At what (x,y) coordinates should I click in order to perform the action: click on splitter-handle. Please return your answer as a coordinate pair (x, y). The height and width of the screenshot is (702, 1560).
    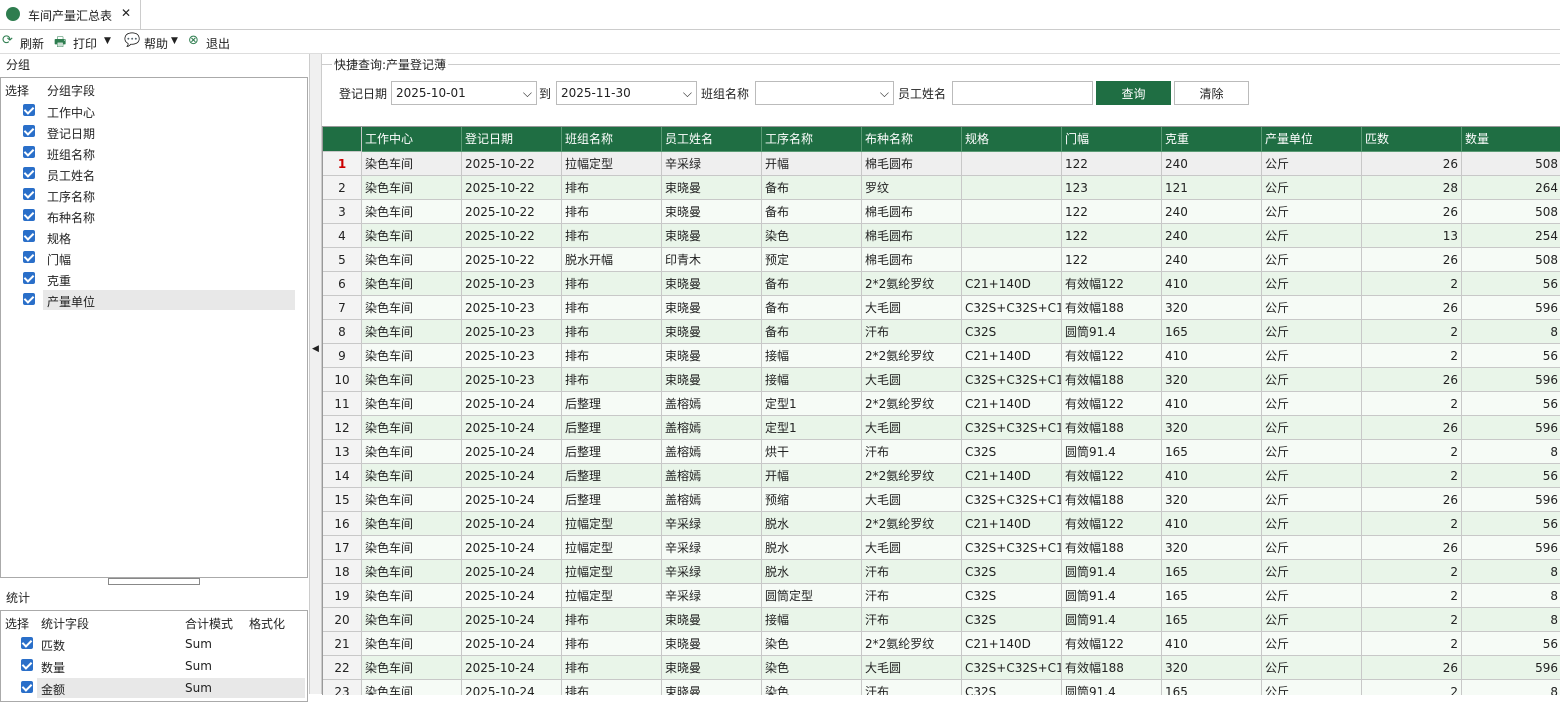
    Looking at the image, I should click on (154, 581).